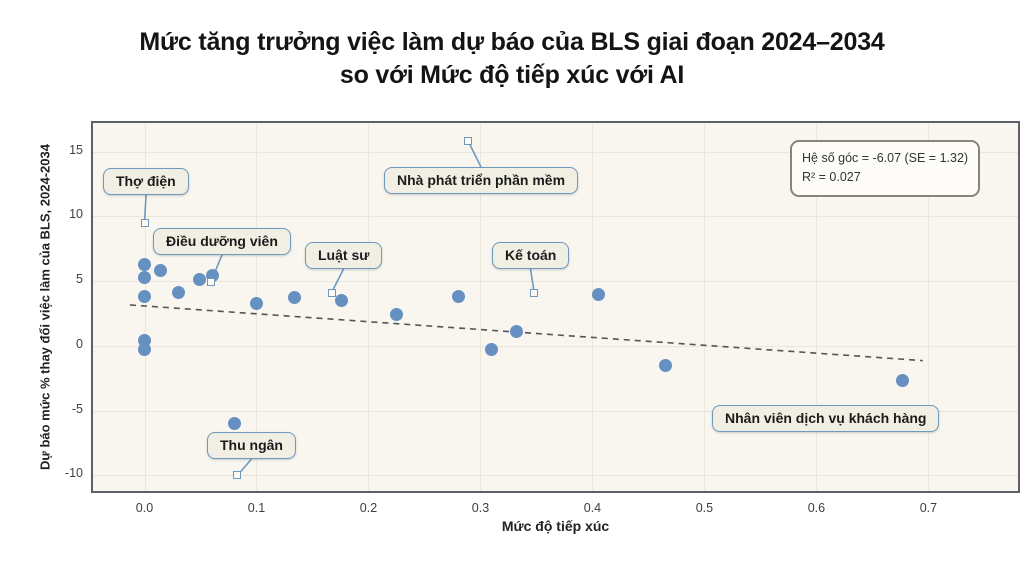  What do you see at coordinates (831, 177) in the screenshot?
I see `stats-r-squared: R² = 0.027` at bounding box center [831, 177].